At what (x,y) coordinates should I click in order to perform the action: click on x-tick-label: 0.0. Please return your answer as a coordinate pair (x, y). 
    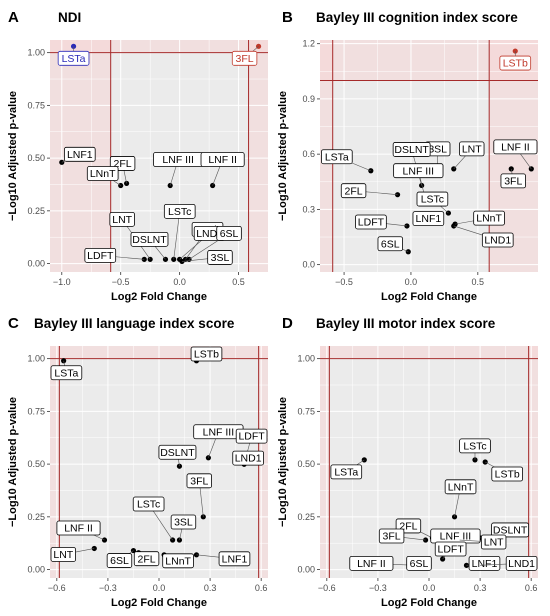
    Looking at the image, I should click on (179, 282).